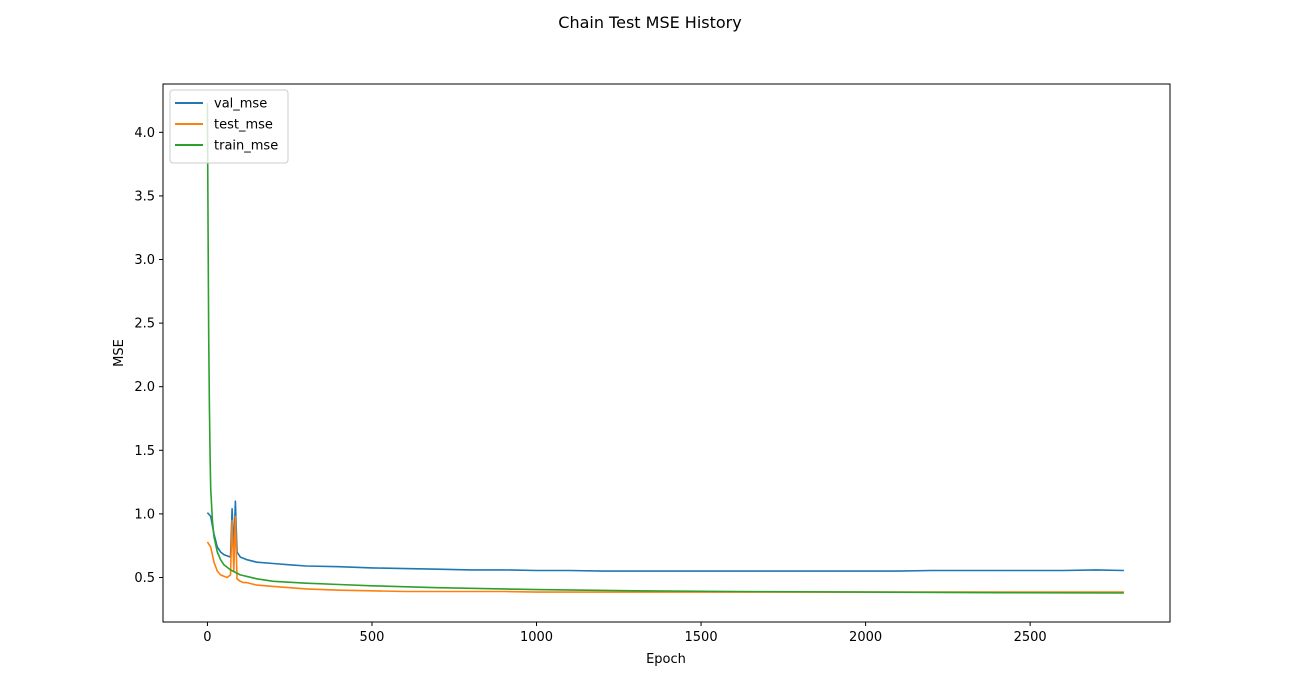 The height and width of the screenshot is (700, 1300). What do you see at coordinates (625, 633) in the screenshot?
I see `x-axis-ticks: 0 500 1000 1500 2000 2500` at bounding box center [625, 633].